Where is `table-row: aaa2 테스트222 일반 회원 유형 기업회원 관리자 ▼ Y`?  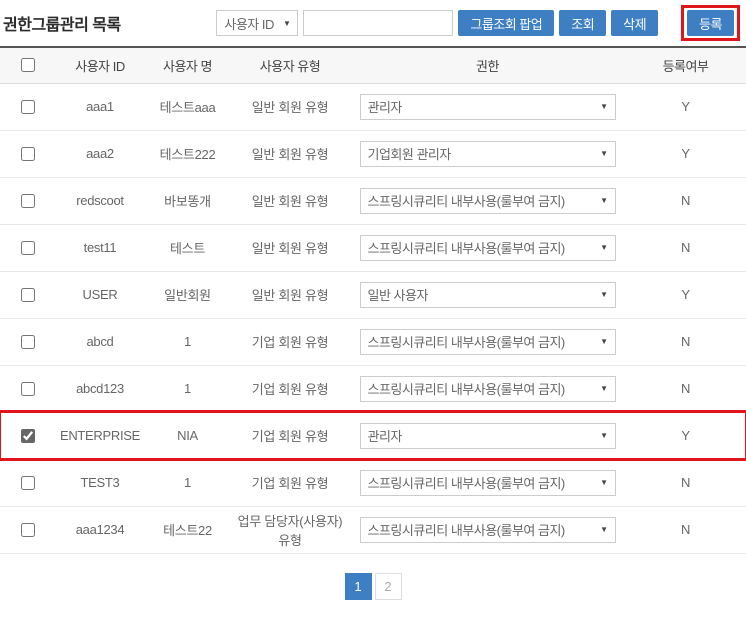
table-row: aaa2 테스트222 일반 회원 유형 기업회원 관리자 ▼ Y is located at coordinates (373, 153).